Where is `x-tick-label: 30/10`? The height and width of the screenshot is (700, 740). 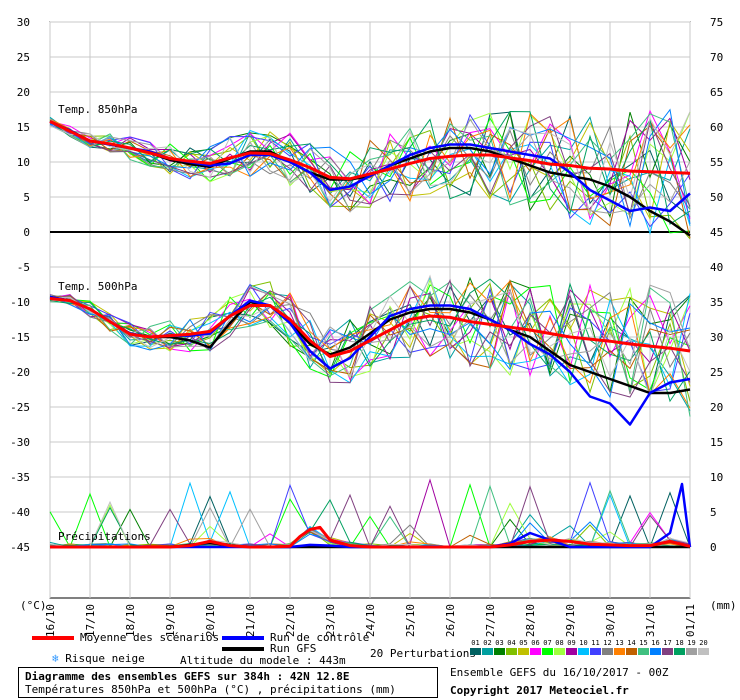
x-tick-label: 30/10 is located at coordinates (610, 620).